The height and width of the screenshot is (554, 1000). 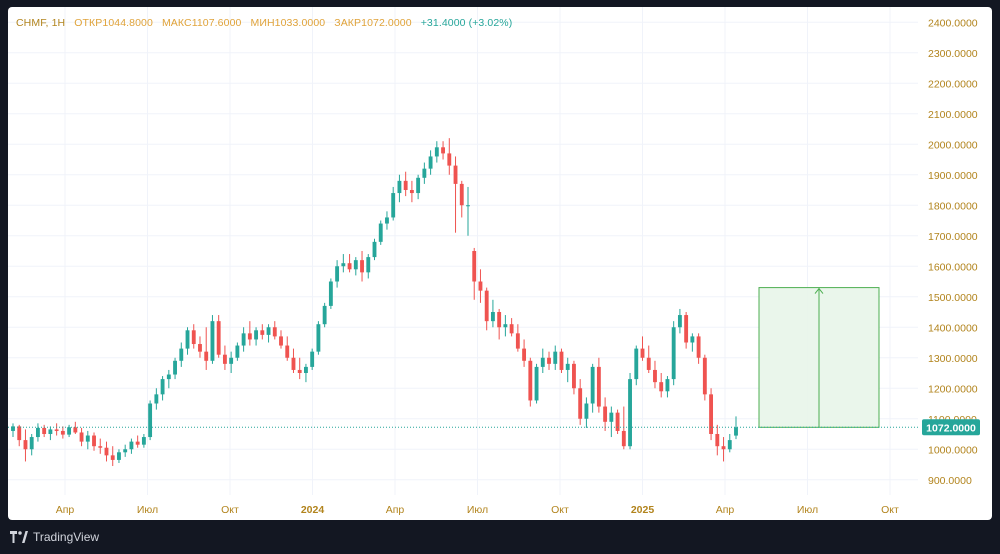 I want to click on high-value: 1107.6000, so click(x=216, y=23).